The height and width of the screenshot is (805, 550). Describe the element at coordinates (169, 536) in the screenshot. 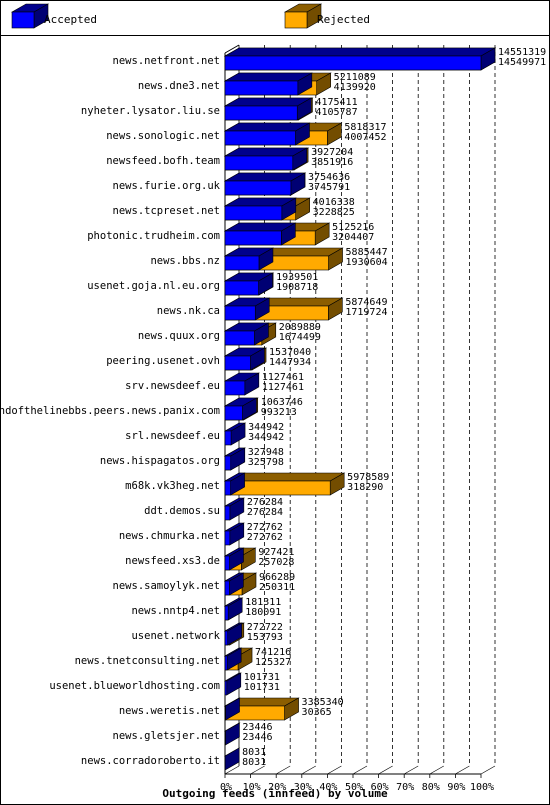

I see `category-label: news.chmurka.net` at that location.